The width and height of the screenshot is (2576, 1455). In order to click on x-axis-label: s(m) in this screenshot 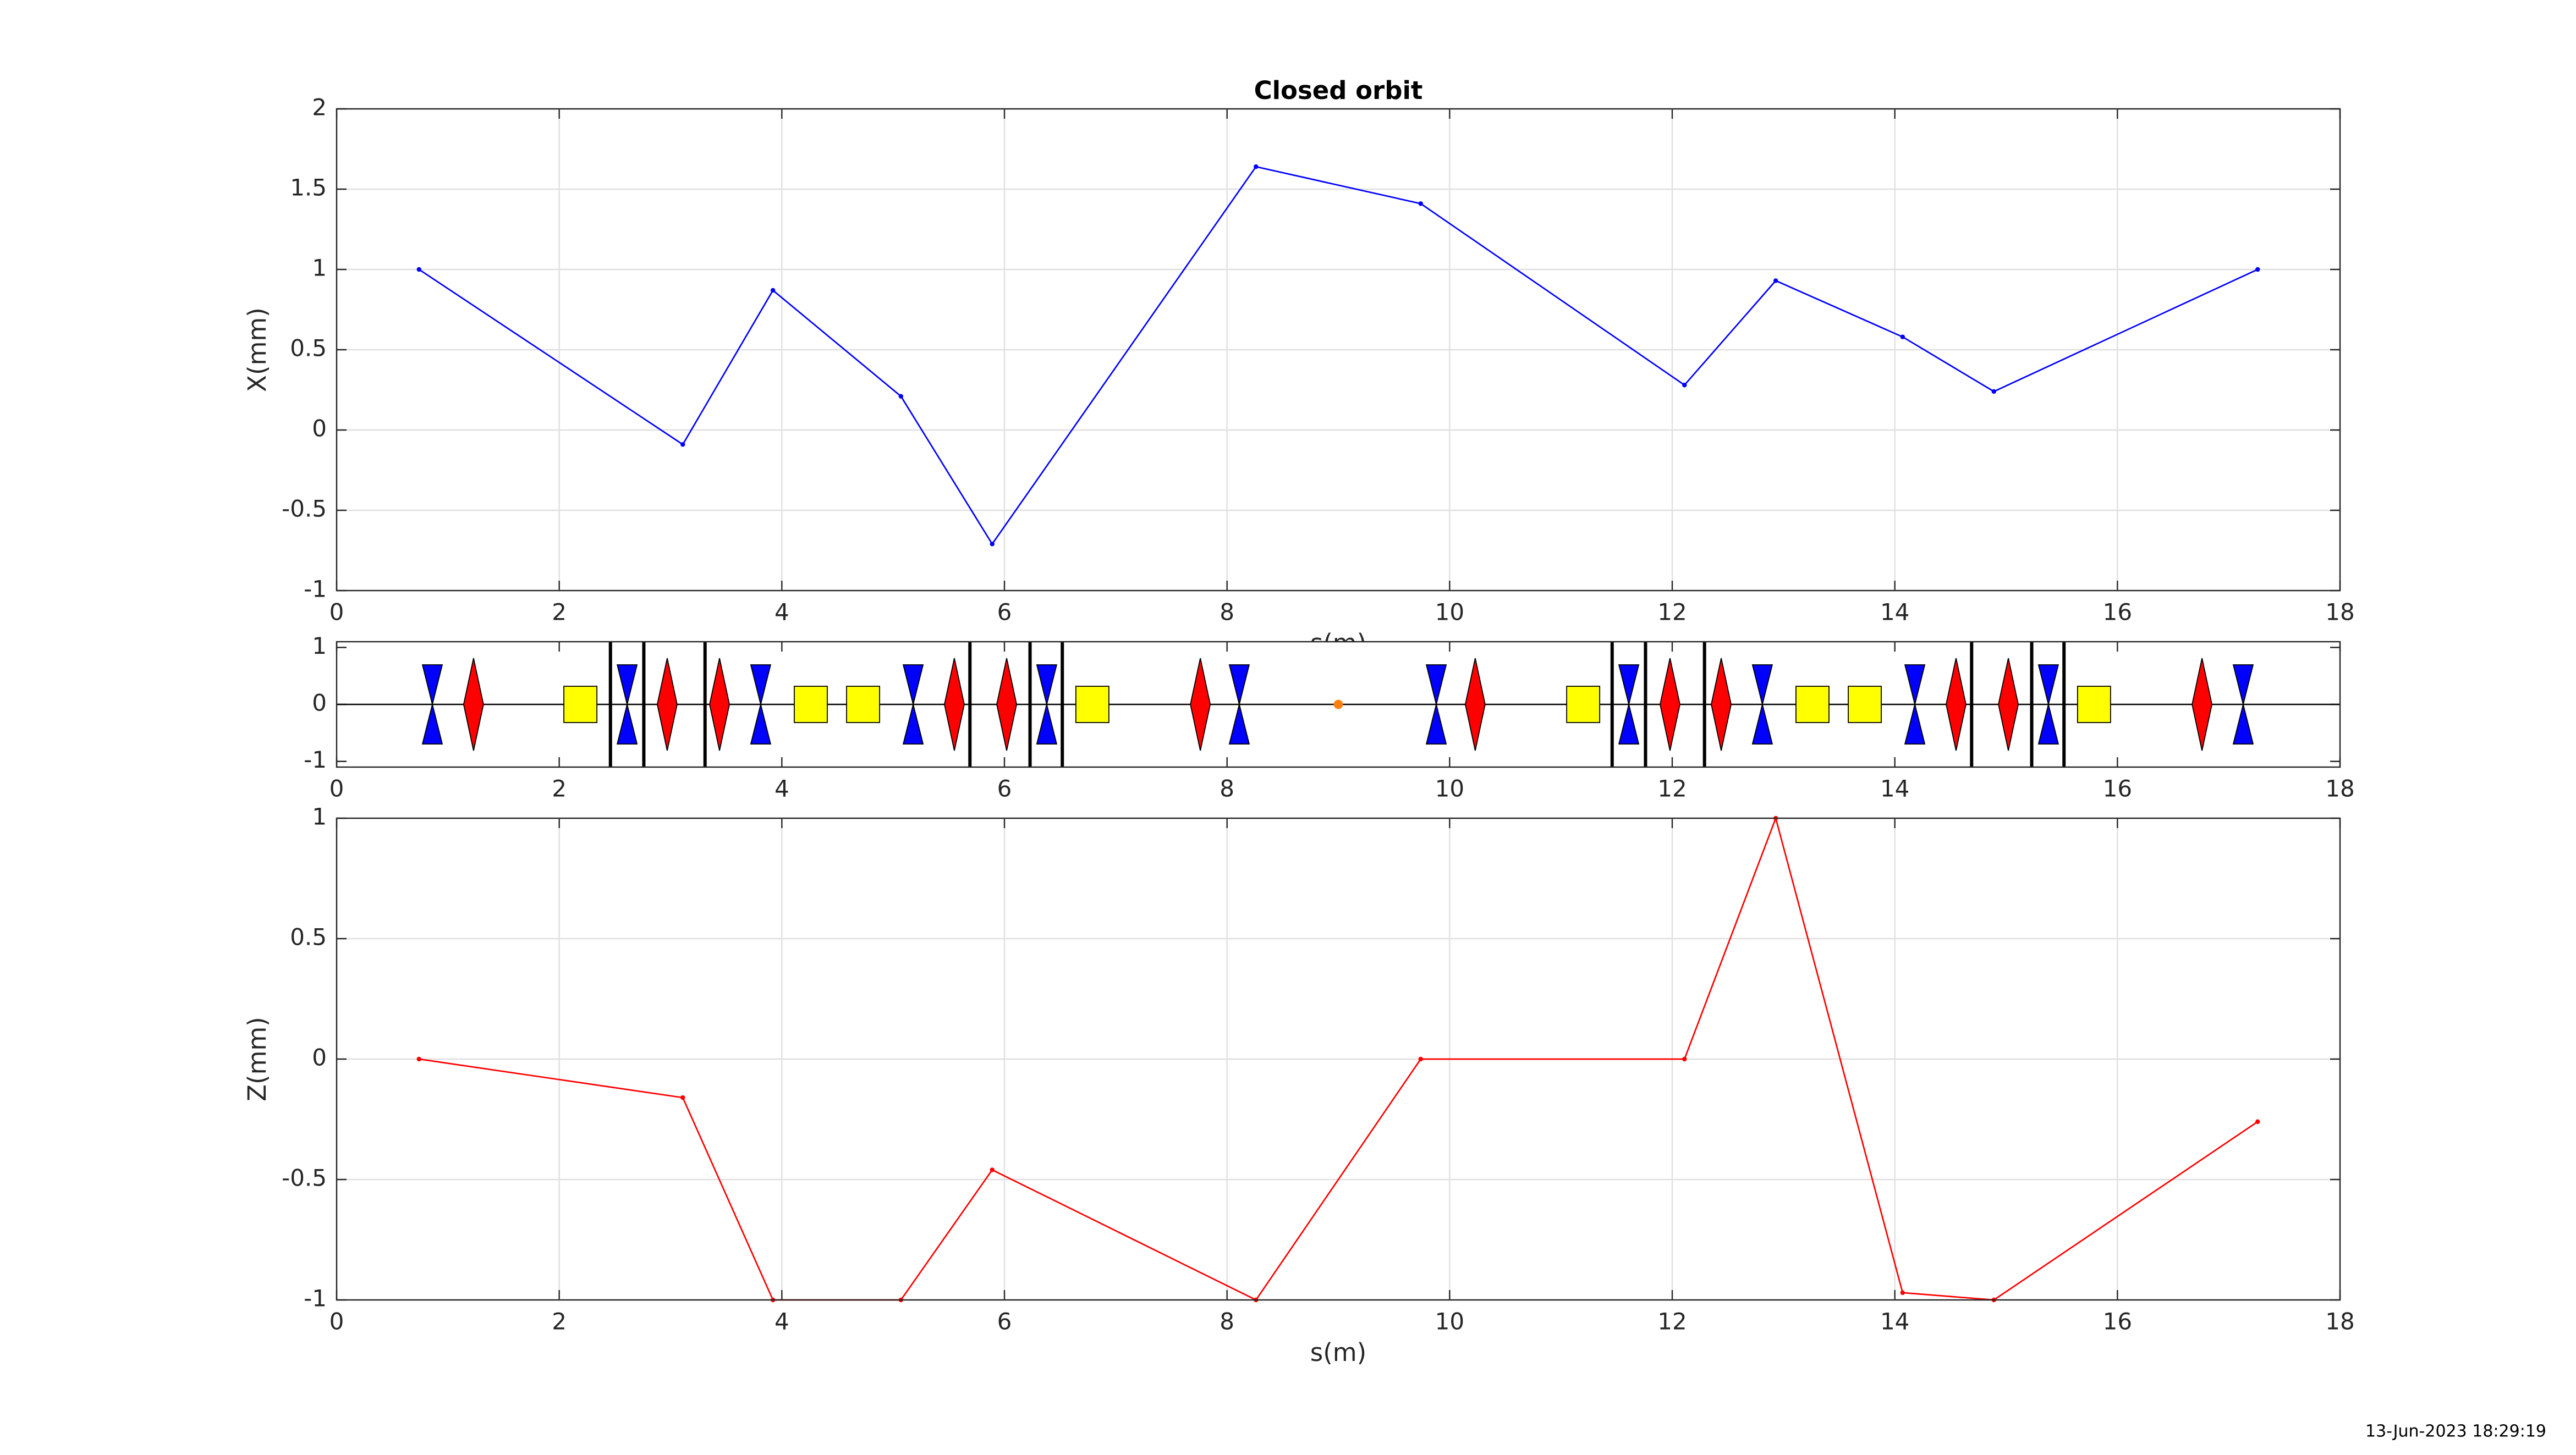, I will do `click(1338, 1352)`.